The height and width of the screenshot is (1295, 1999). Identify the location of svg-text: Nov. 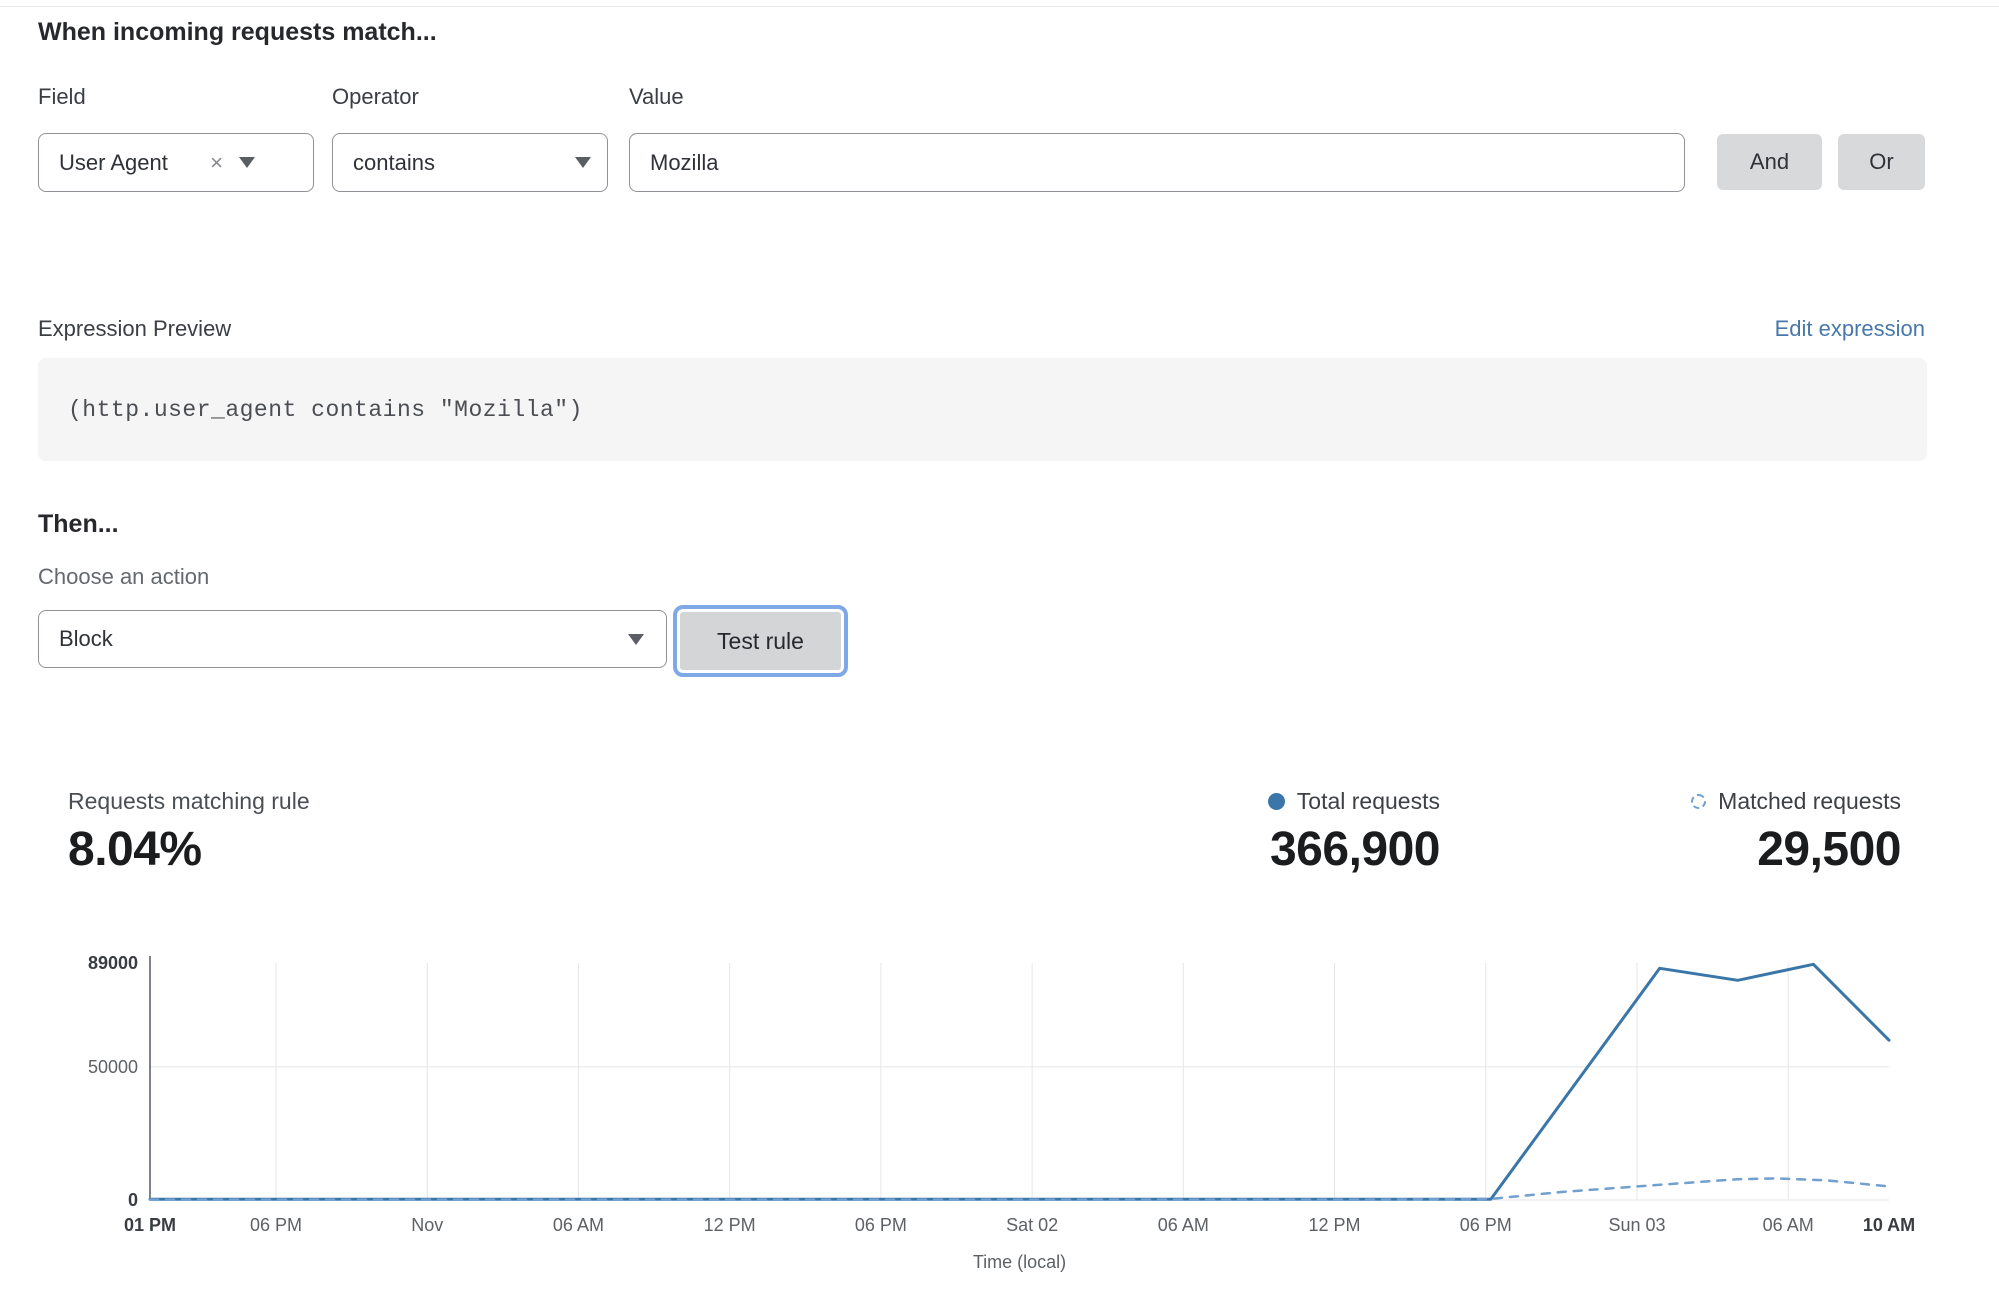
(427, 1225).